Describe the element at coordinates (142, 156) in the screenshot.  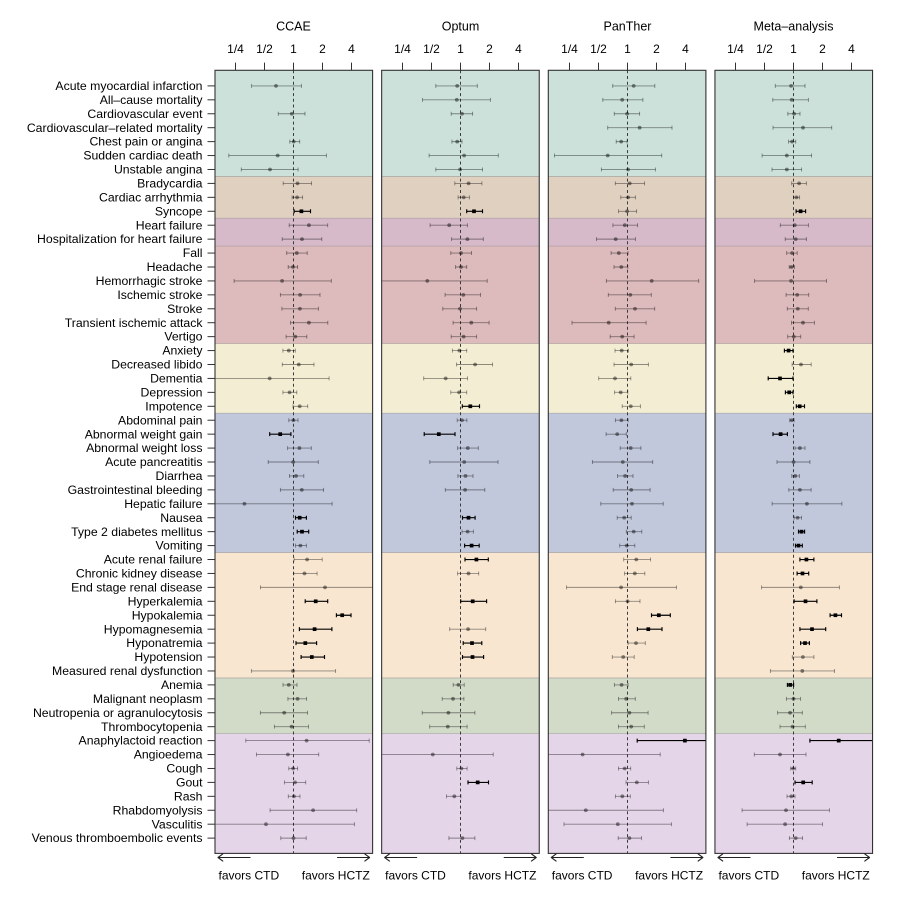
I see `svg-text: Sudden cardiac death` at that location.